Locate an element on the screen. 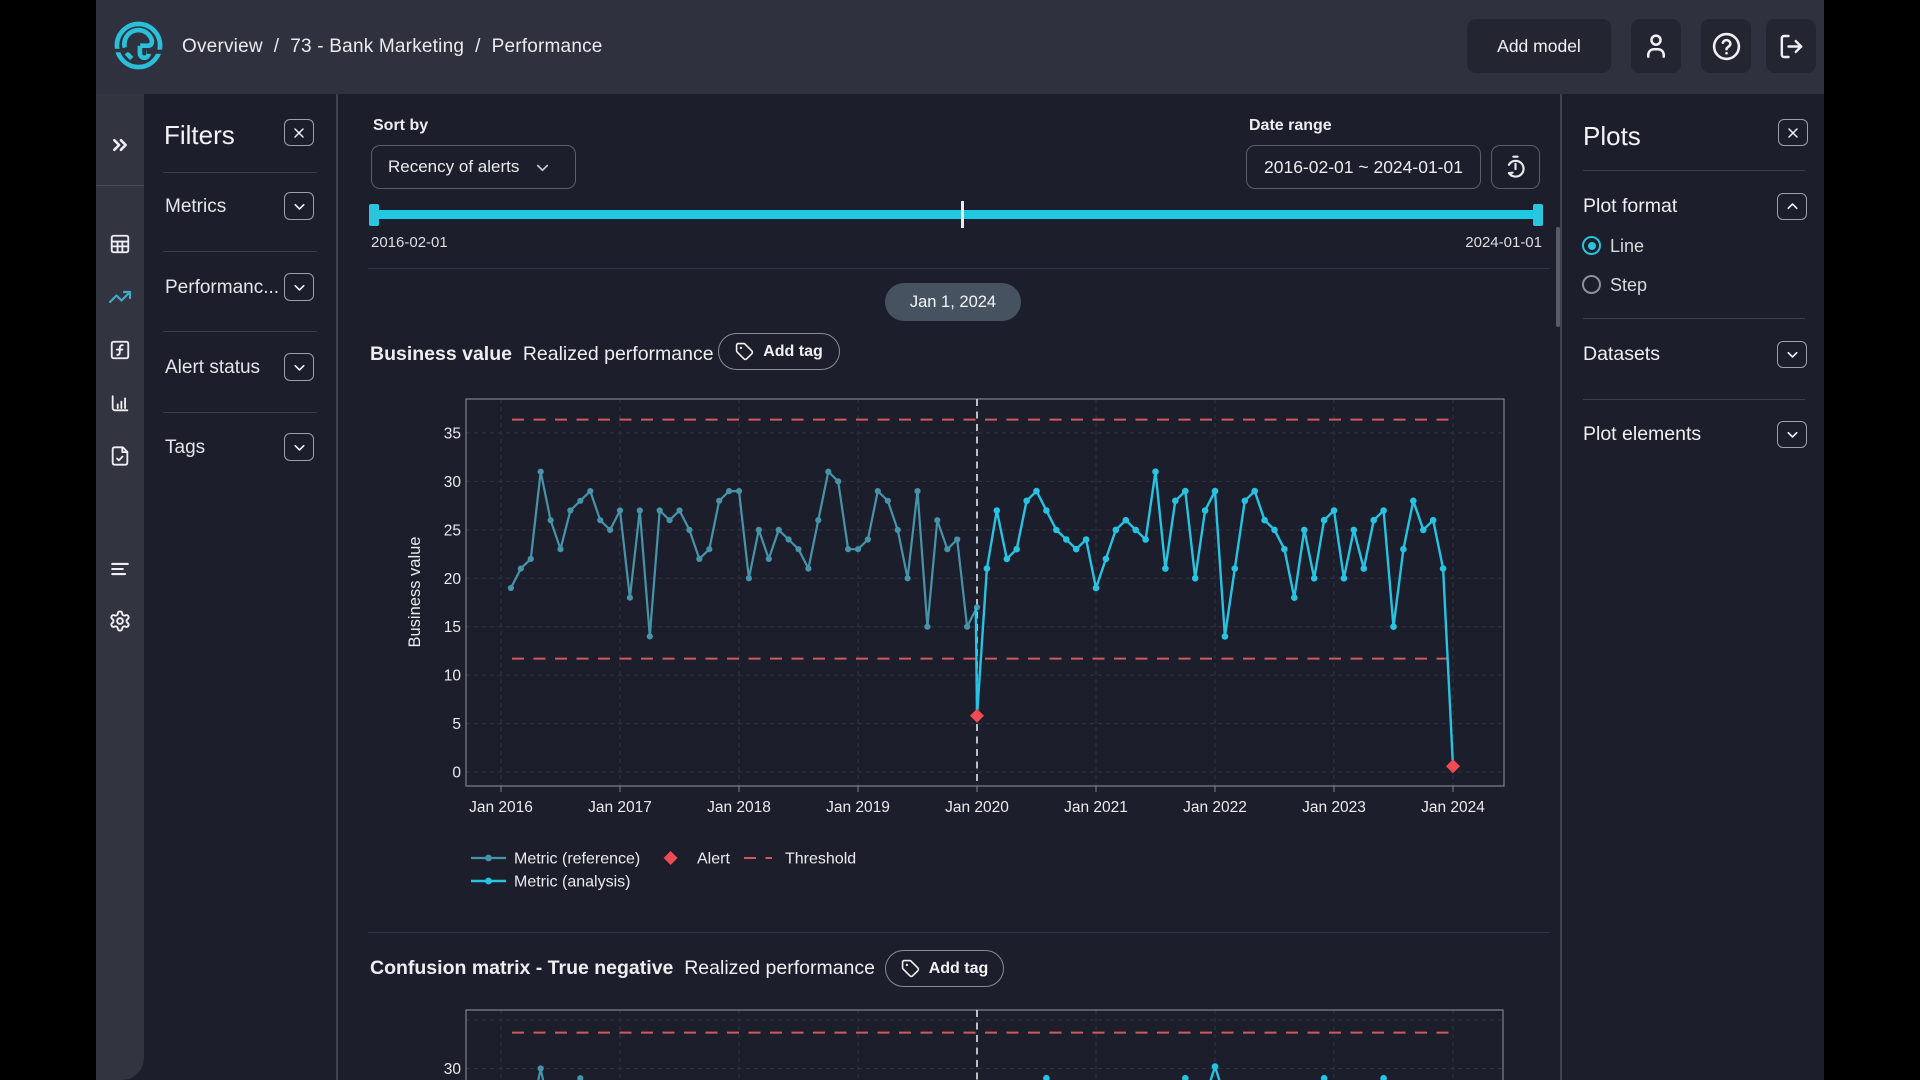 This screenshot has width=1920, height=1080. svg-text: 25 is located at coordinates (452, 530).